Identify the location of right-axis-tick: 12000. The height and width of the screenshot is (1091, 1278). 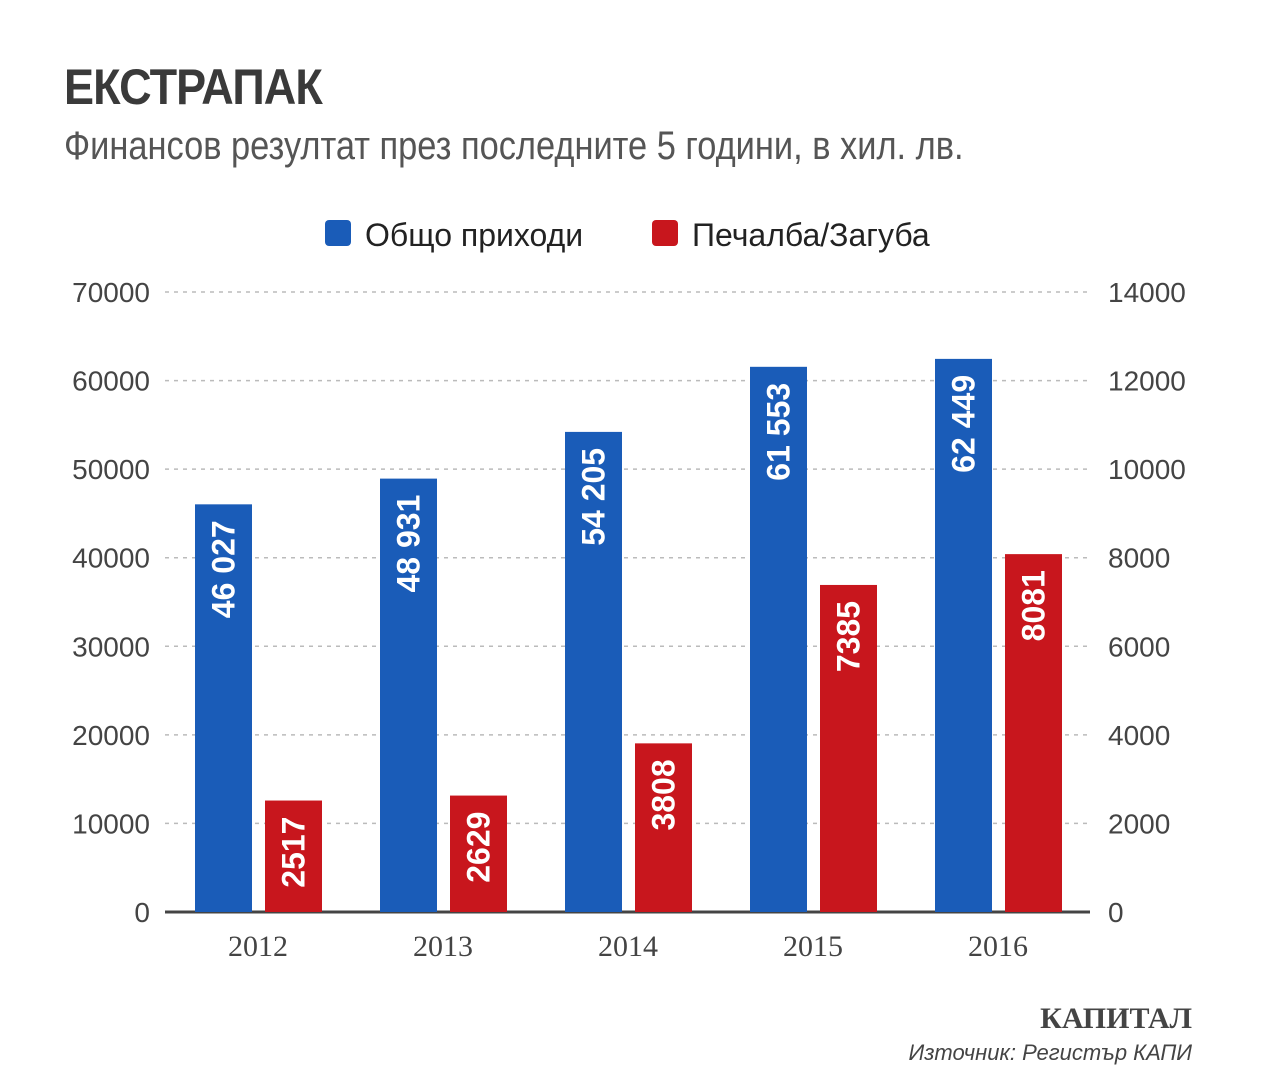
(1147, 381).